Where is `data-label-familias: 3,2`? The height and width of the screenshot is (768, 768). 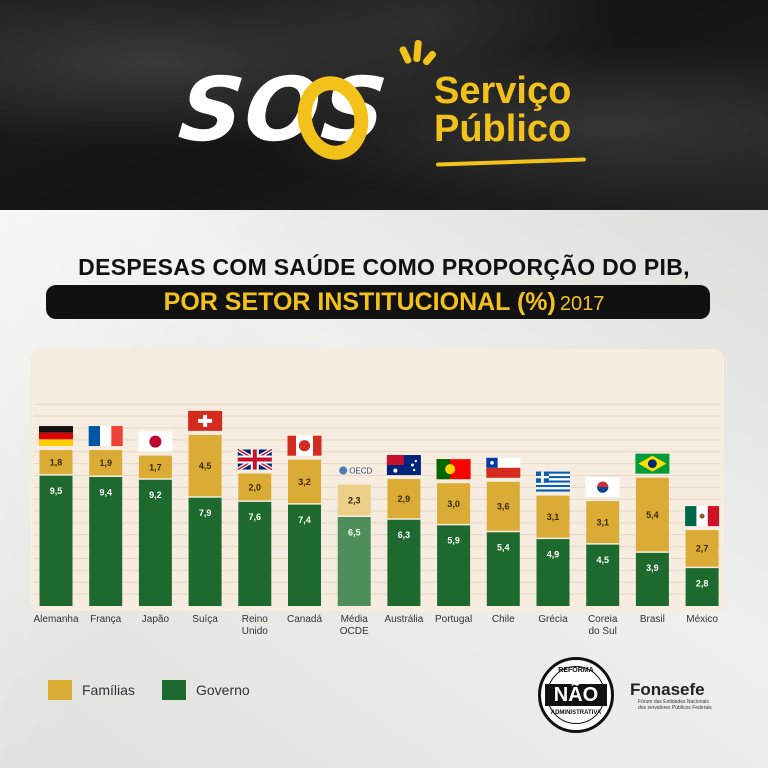
data-label-familias: 3,2 is located at coordinates (304, 482).